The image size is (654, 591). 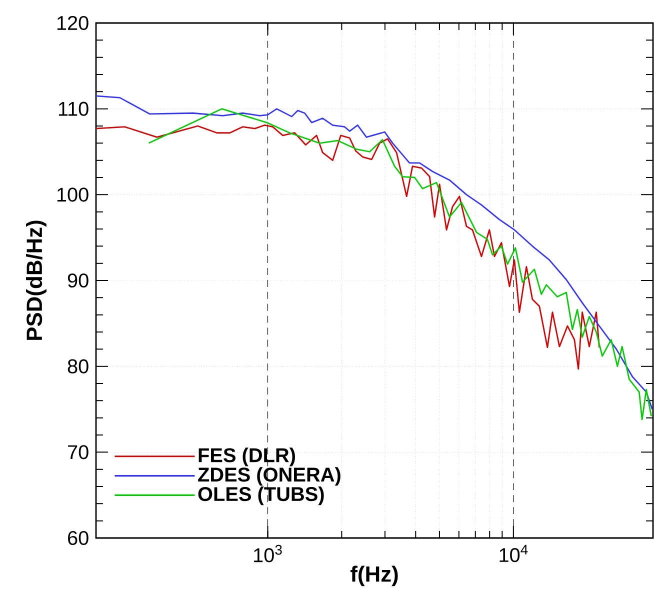 I want to click on y-tick-label: 120, so click(x=72, y=23).